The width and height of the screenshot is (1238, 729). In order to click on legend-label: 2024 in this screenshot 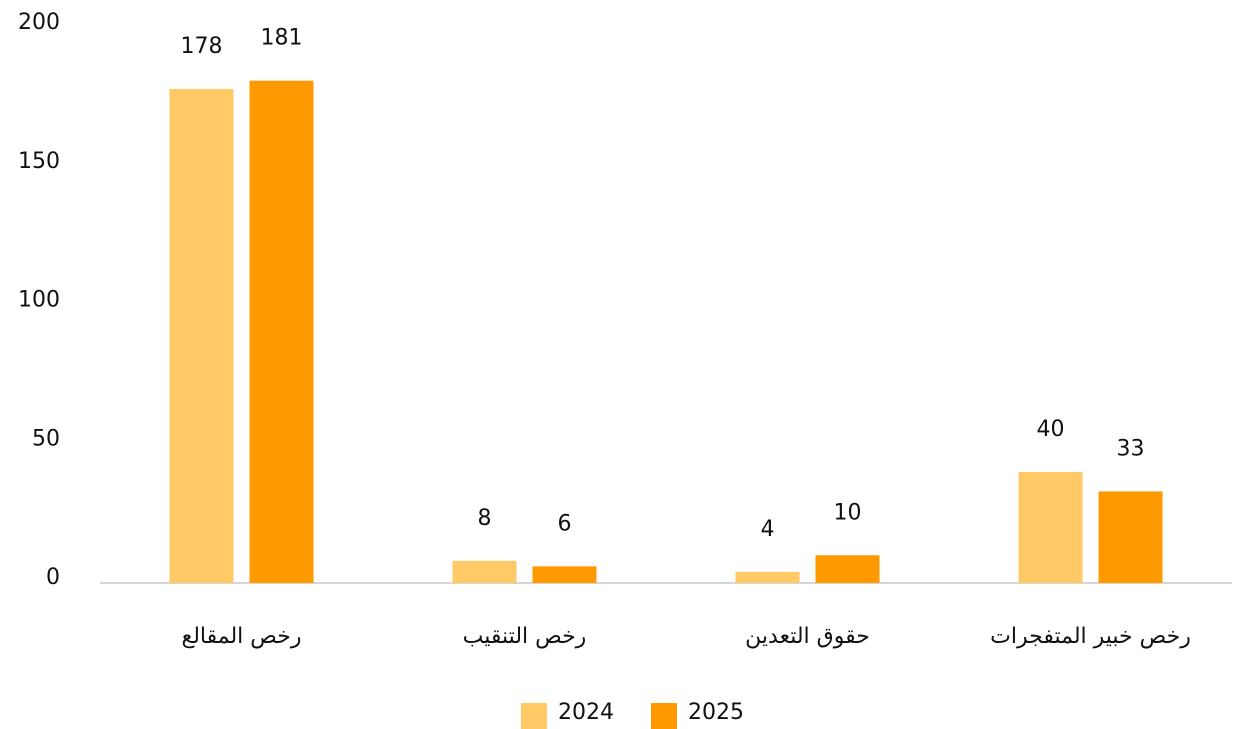, I will do `click(586, 712)`.